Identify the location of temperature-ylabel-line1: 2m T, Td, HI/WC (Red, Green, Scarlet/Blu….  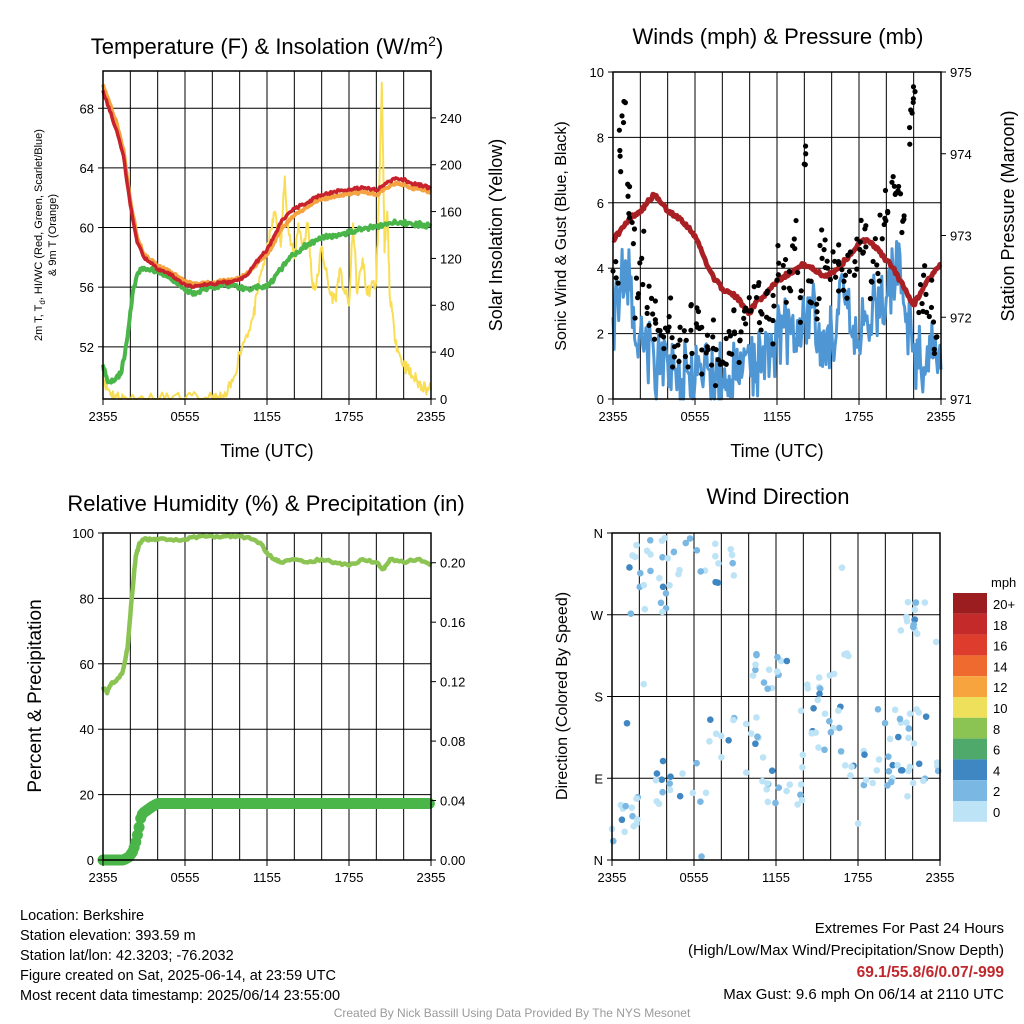
(40, 235).